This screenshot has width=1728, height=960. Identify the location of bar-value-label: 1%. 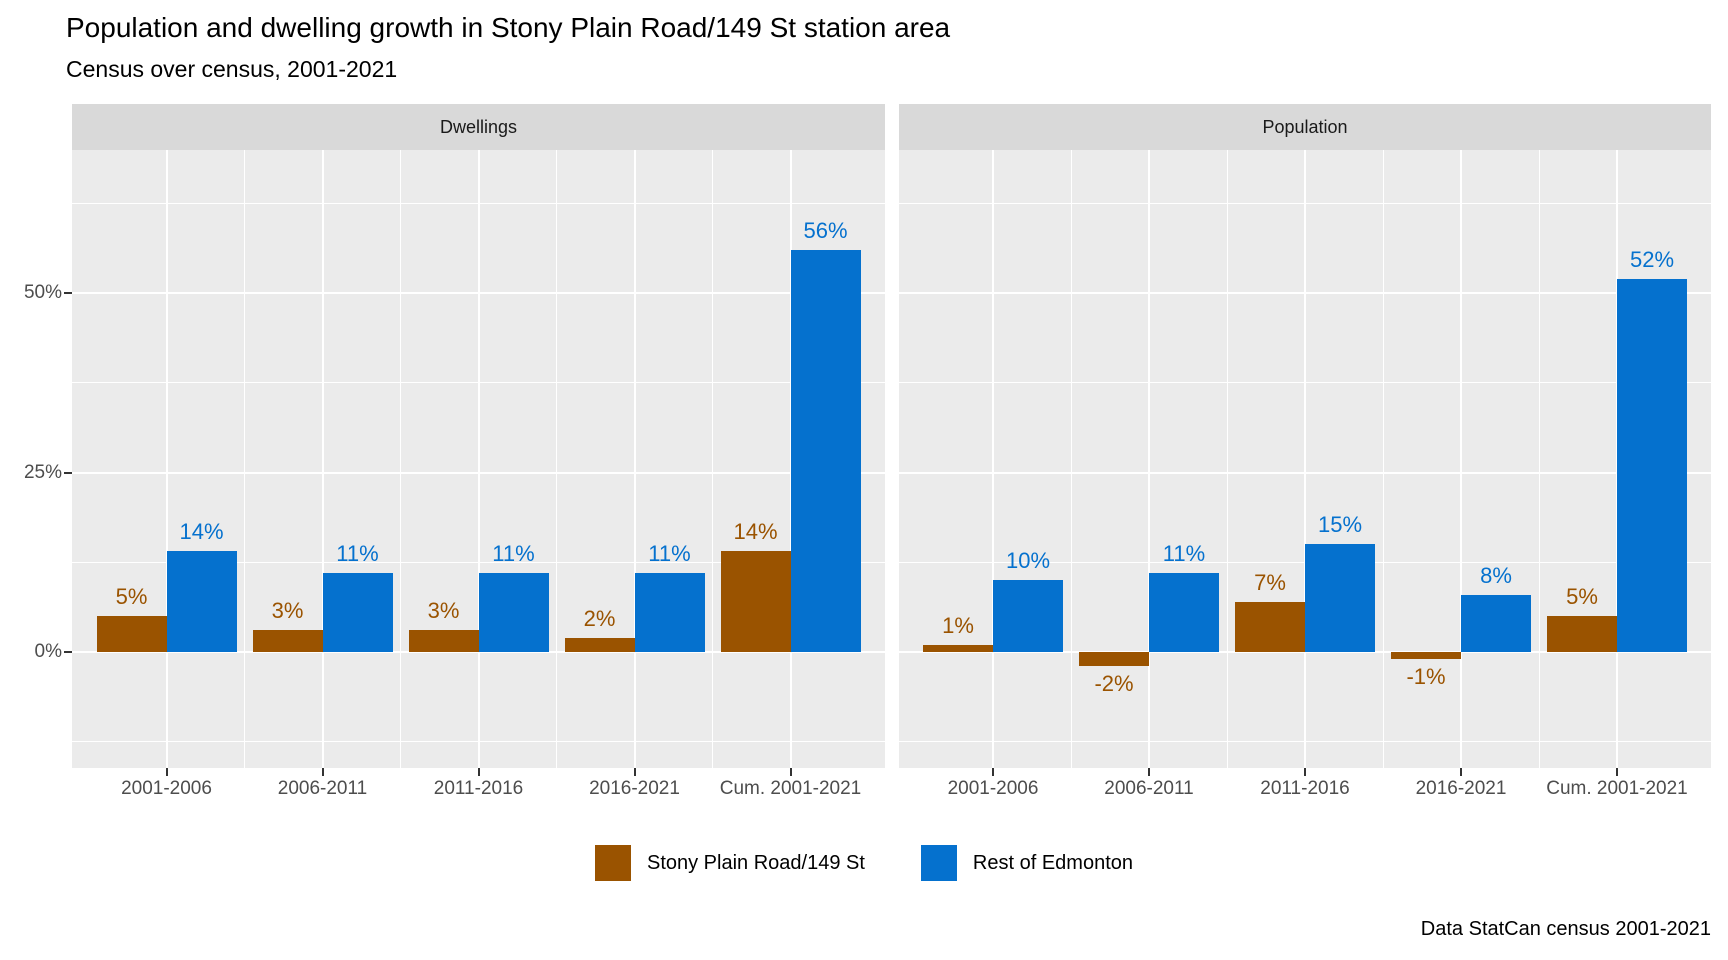
(958, 625).